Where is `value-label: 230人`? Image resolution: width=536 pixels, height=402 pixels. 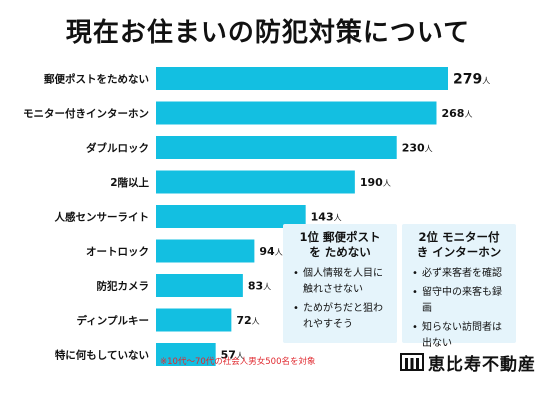 value-label: 230人 is located at coordinates (417, 148).